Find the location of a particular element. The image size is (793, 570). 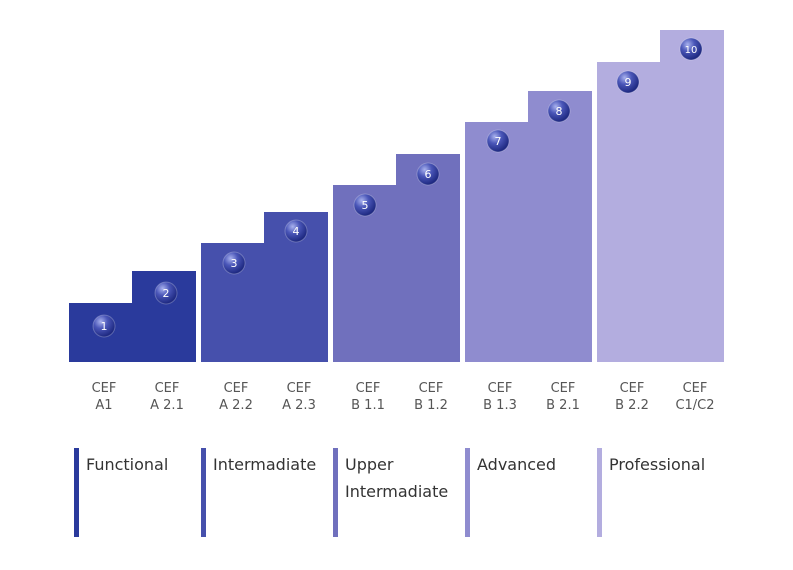

cef-code: B 1.1 is located at coordinates (368, 405).